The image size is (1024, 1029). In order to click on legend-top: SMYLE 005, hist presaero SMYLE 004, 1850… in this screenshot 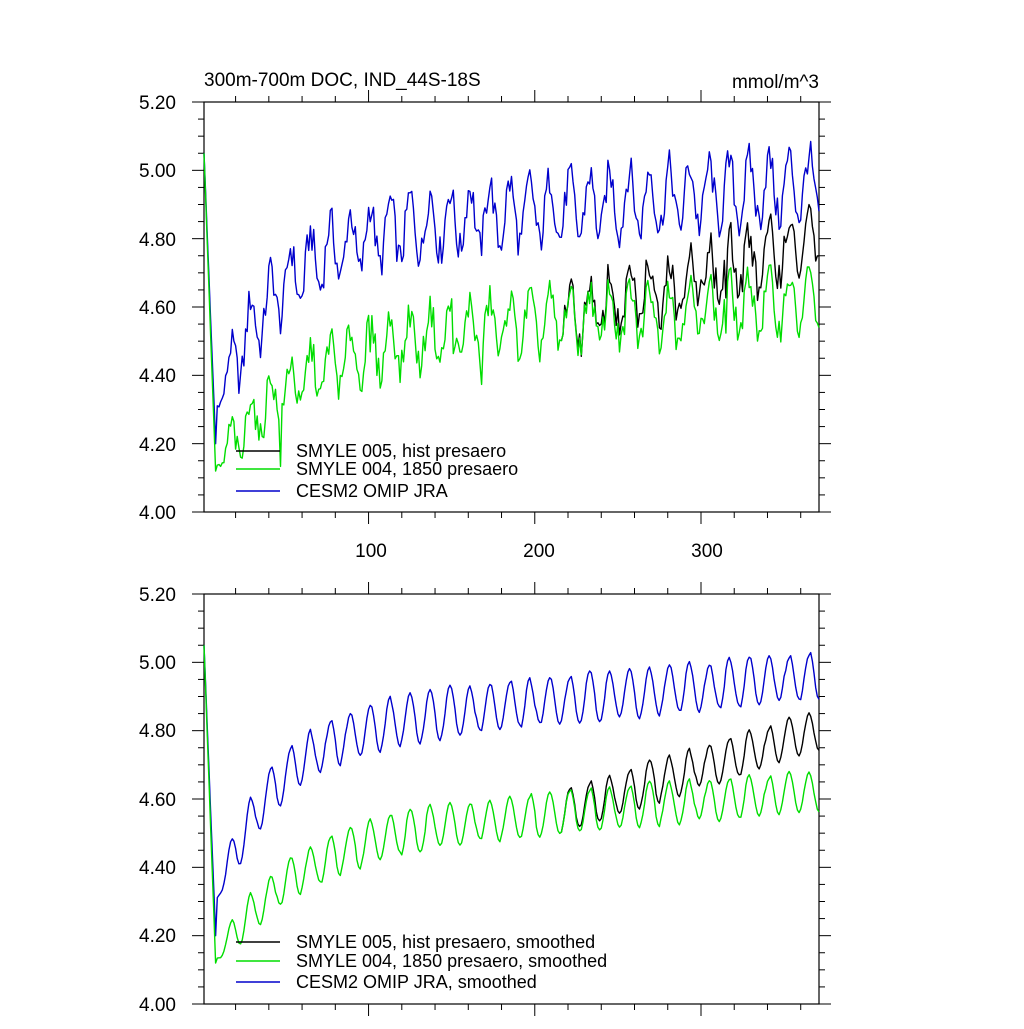, I will do `click(377, 471)`.